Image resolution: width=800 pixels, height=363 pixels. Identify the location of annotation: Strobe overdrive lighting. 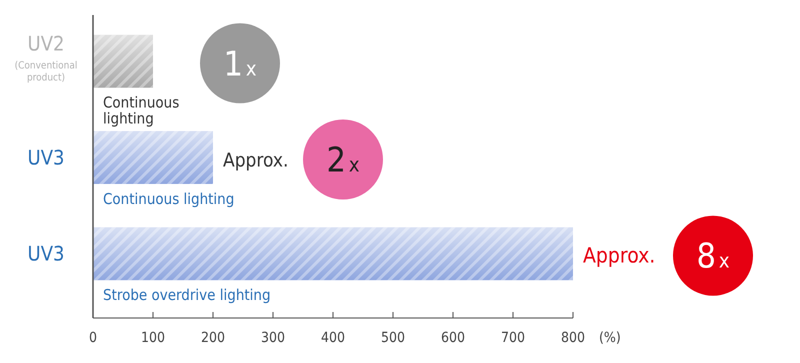
(187, 295).